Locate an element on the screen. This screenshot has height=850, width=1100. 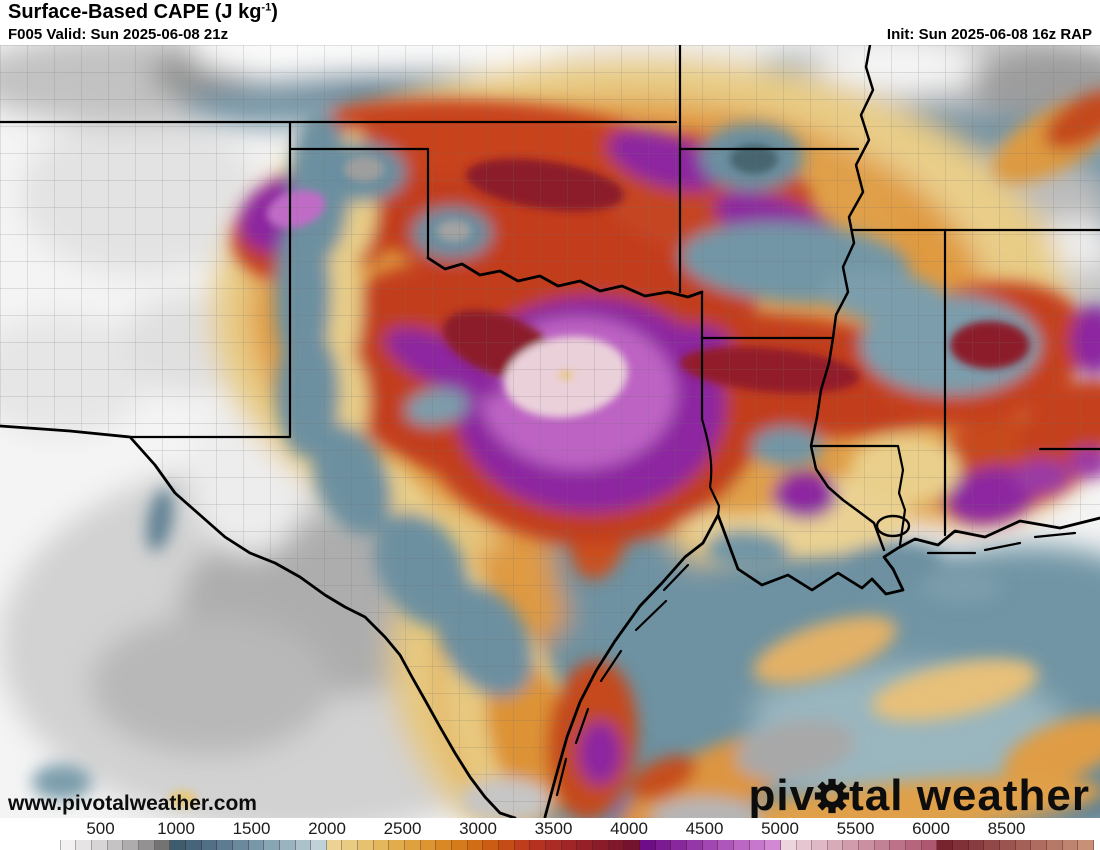
gear-icon is located at coordinates (832, 796).